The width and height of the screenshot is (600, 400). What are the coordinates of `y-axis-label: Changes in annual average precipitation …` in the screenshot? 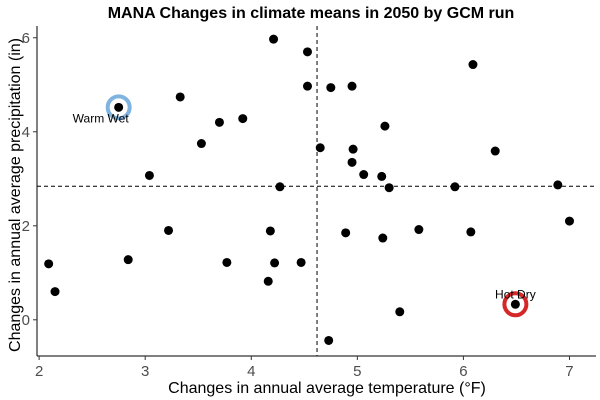 It's located at (15, 195).